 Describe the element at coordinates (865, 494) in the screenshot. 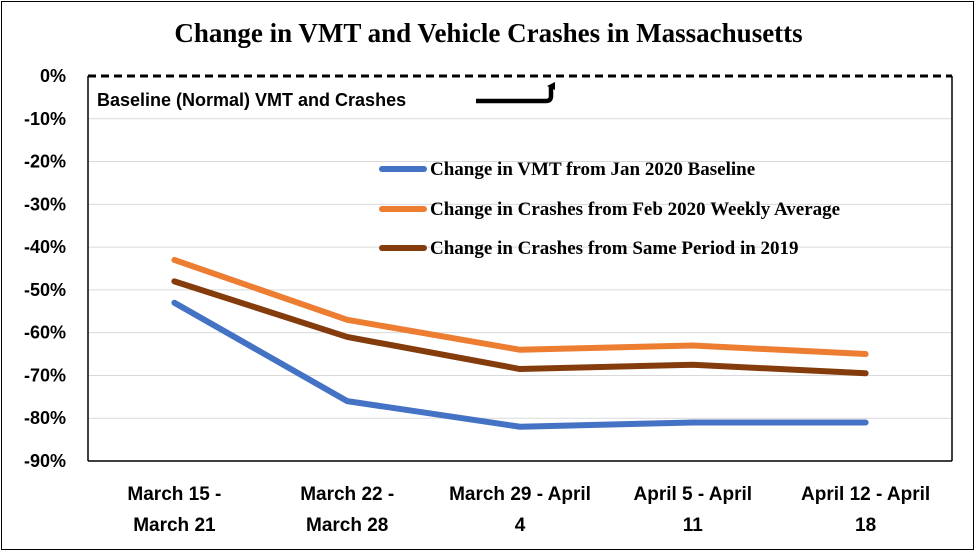

I see `x-category-label: April 12 - April` at that location.